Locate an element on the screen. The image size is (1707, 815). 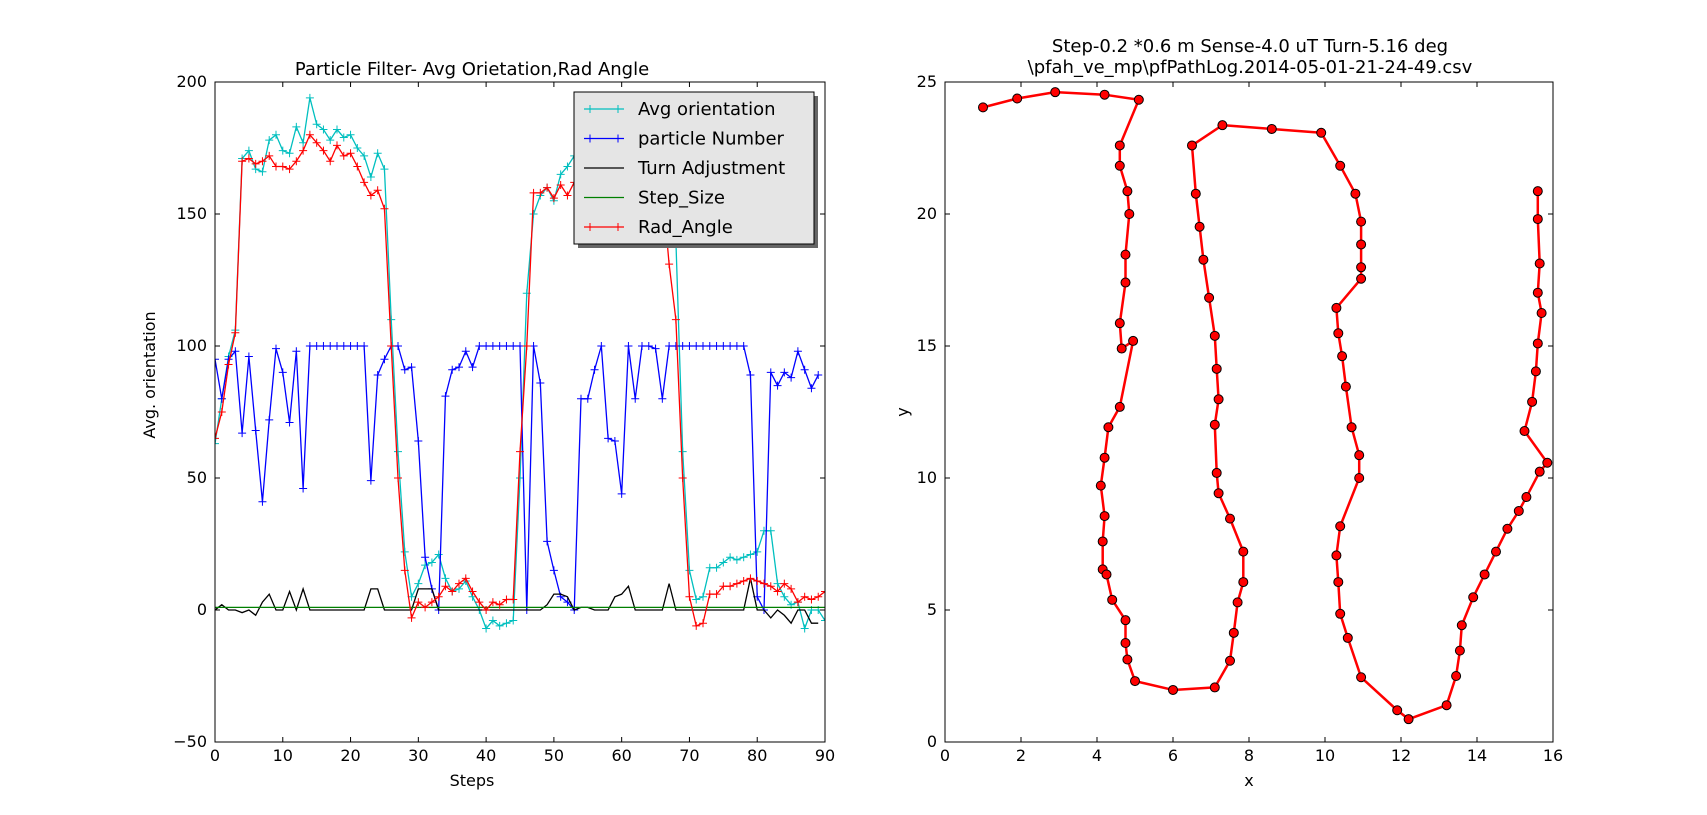
x-tick-label: 6 is located at coordinates (1173, 755).